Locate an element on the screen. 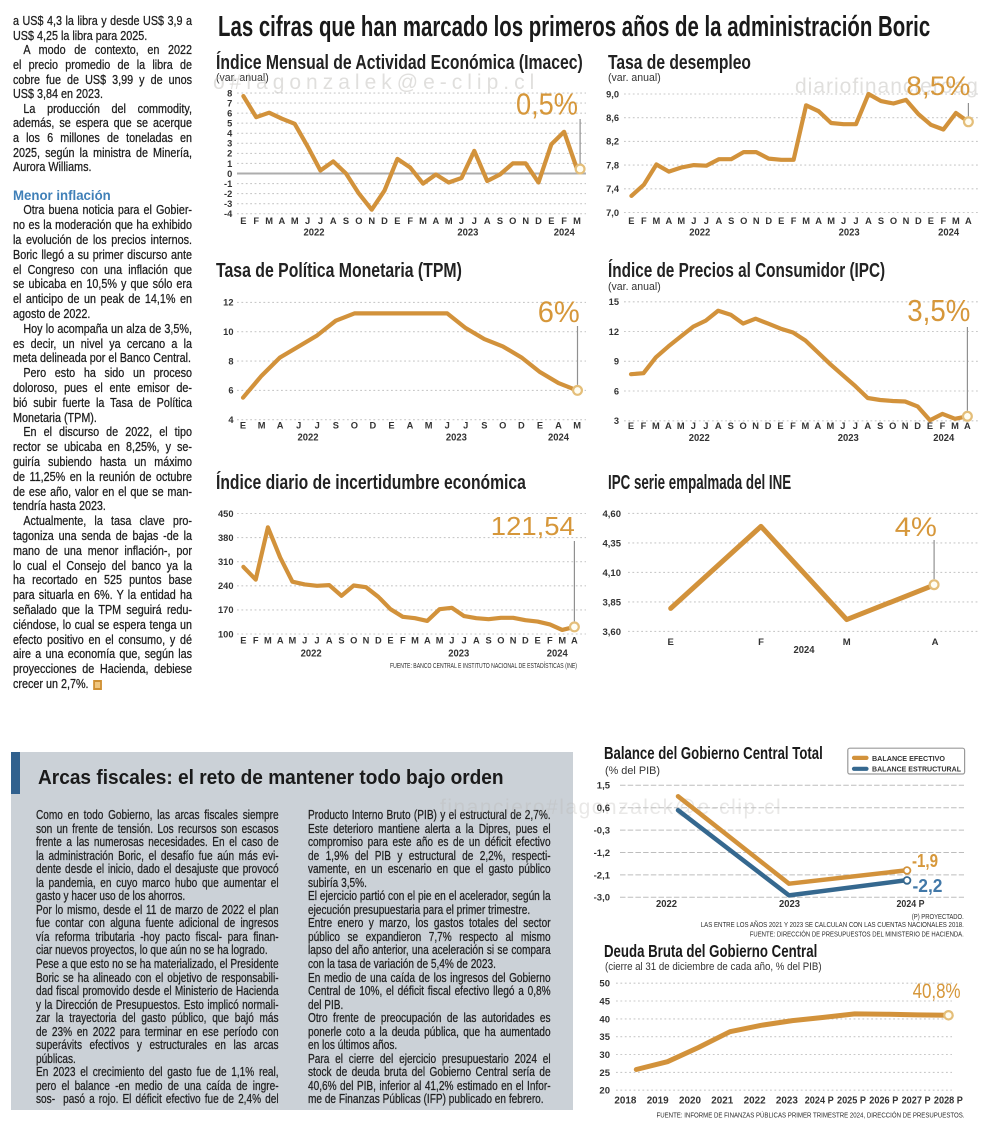  svg-text: 50 is located at coordinates (604, 984).